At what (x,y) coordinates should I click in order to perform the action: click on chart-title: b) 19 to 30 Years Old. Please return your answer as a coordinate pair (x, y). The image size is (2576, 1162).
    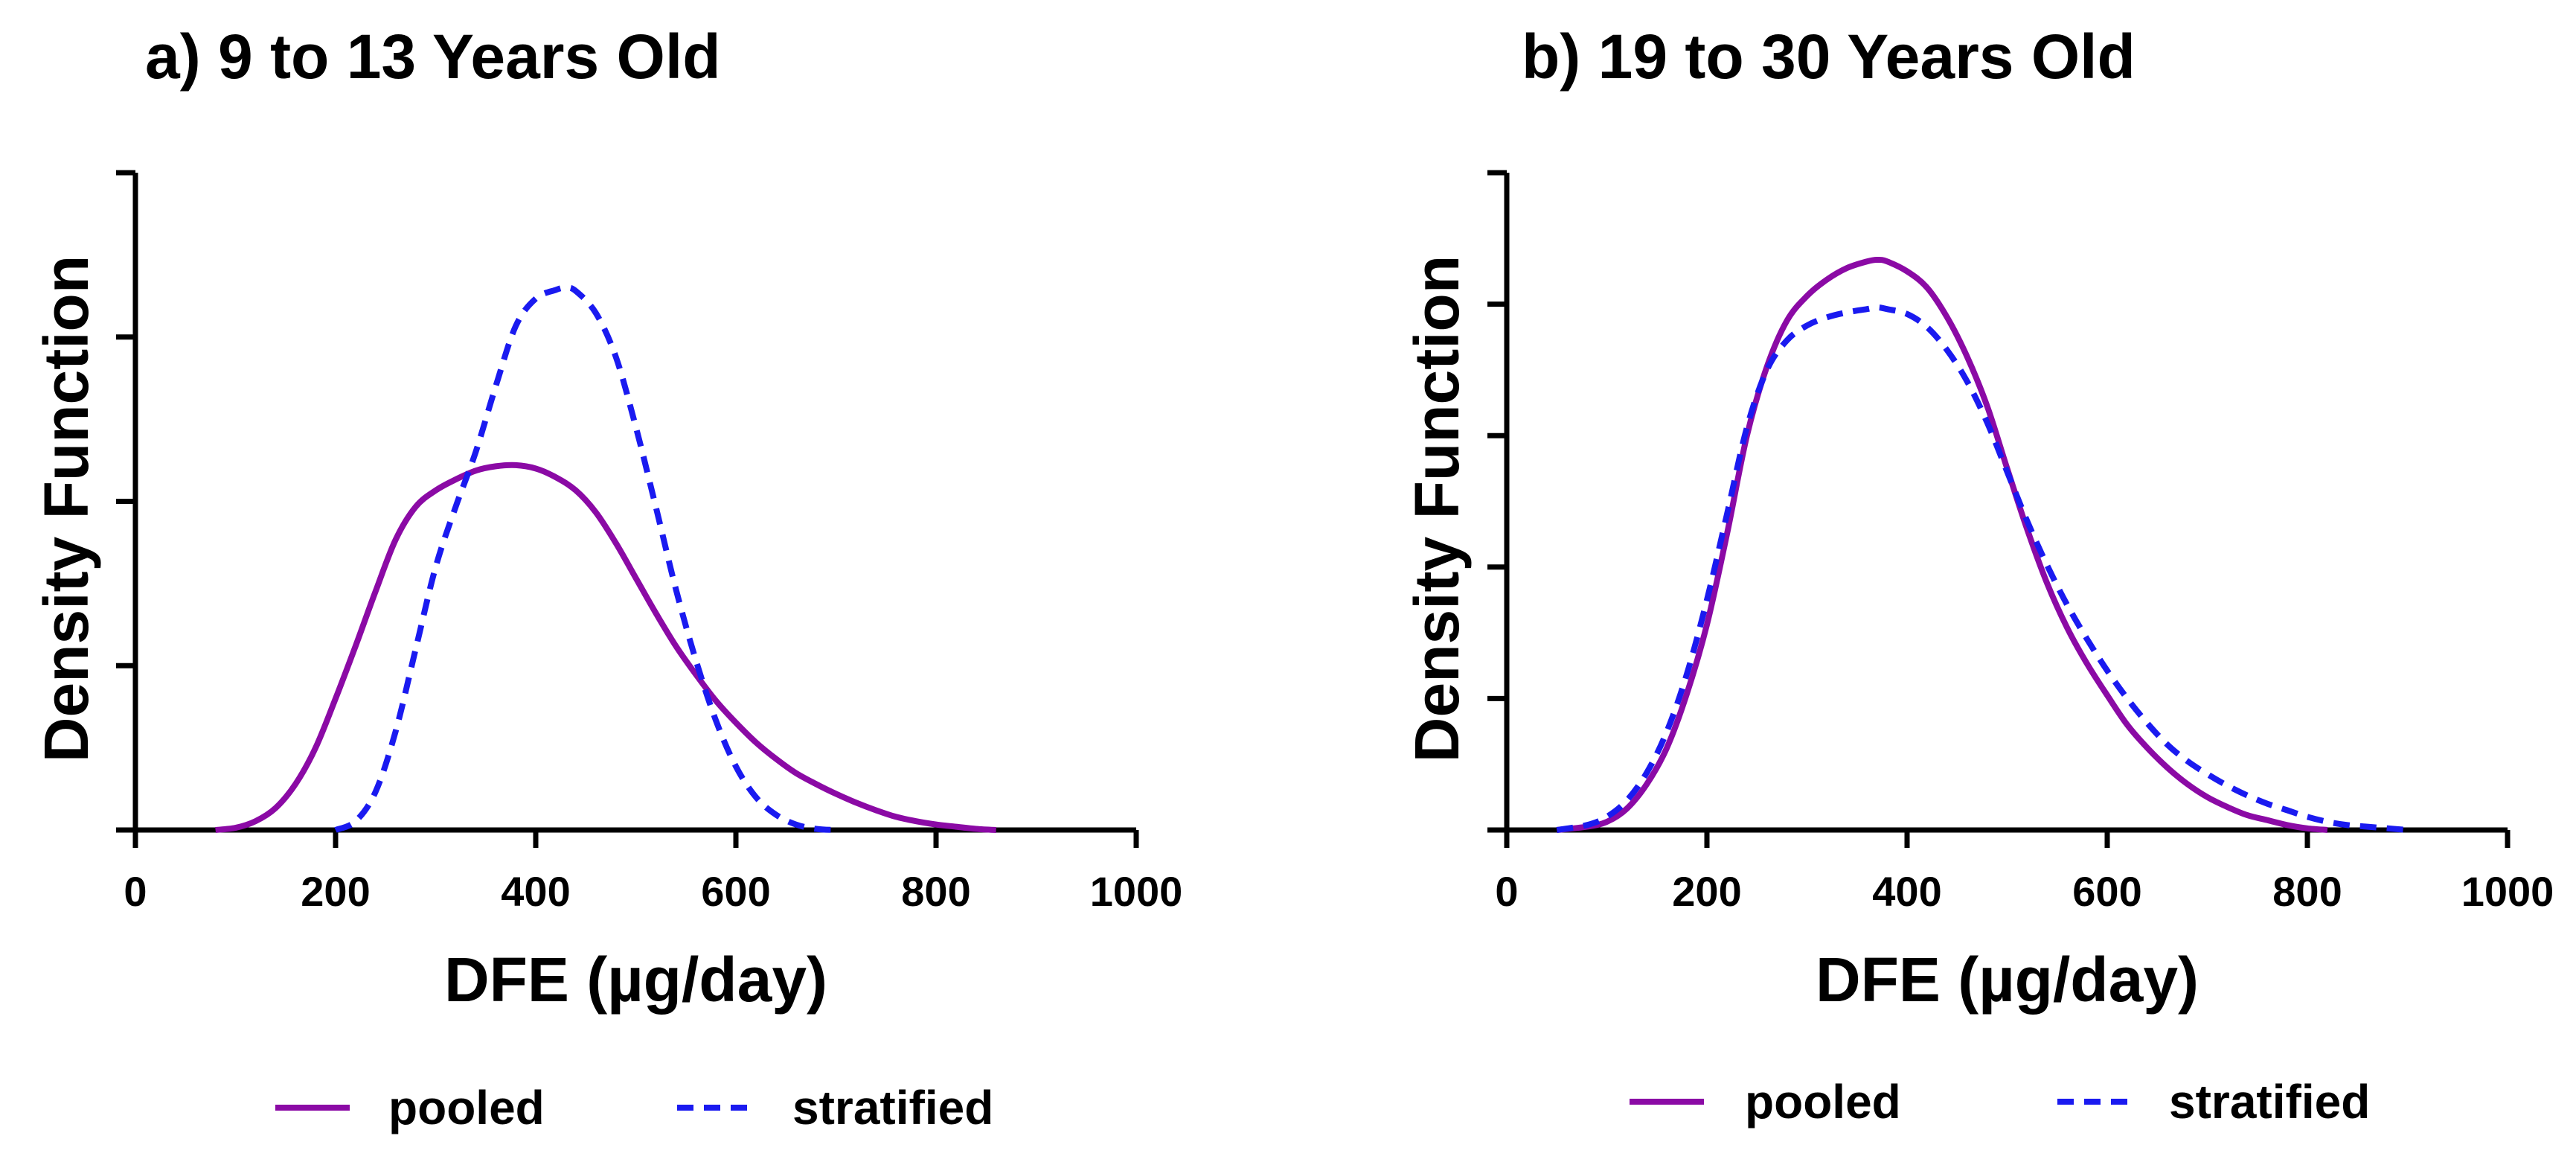
    Looking at the image, I should click on (1829, 57).